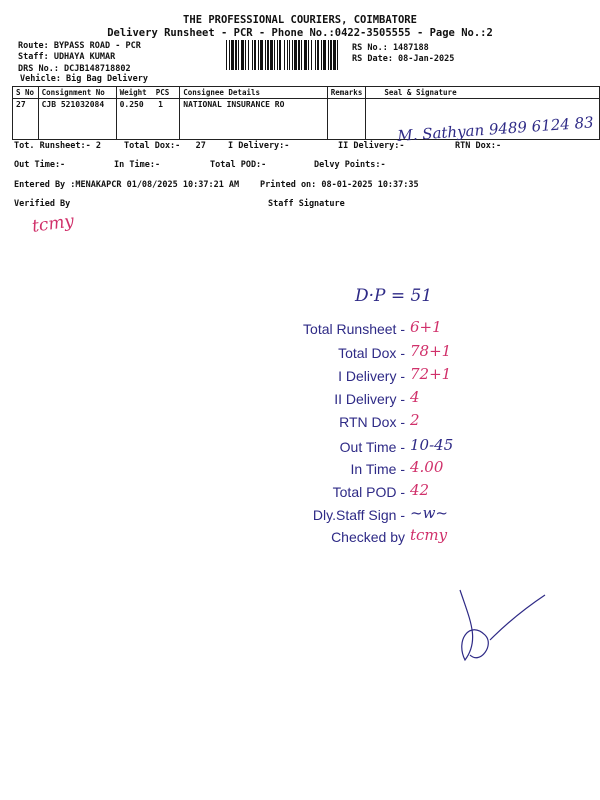  I want to click on cell-consignee: NATIONAL INSURANCE RO, so click(253, 119).